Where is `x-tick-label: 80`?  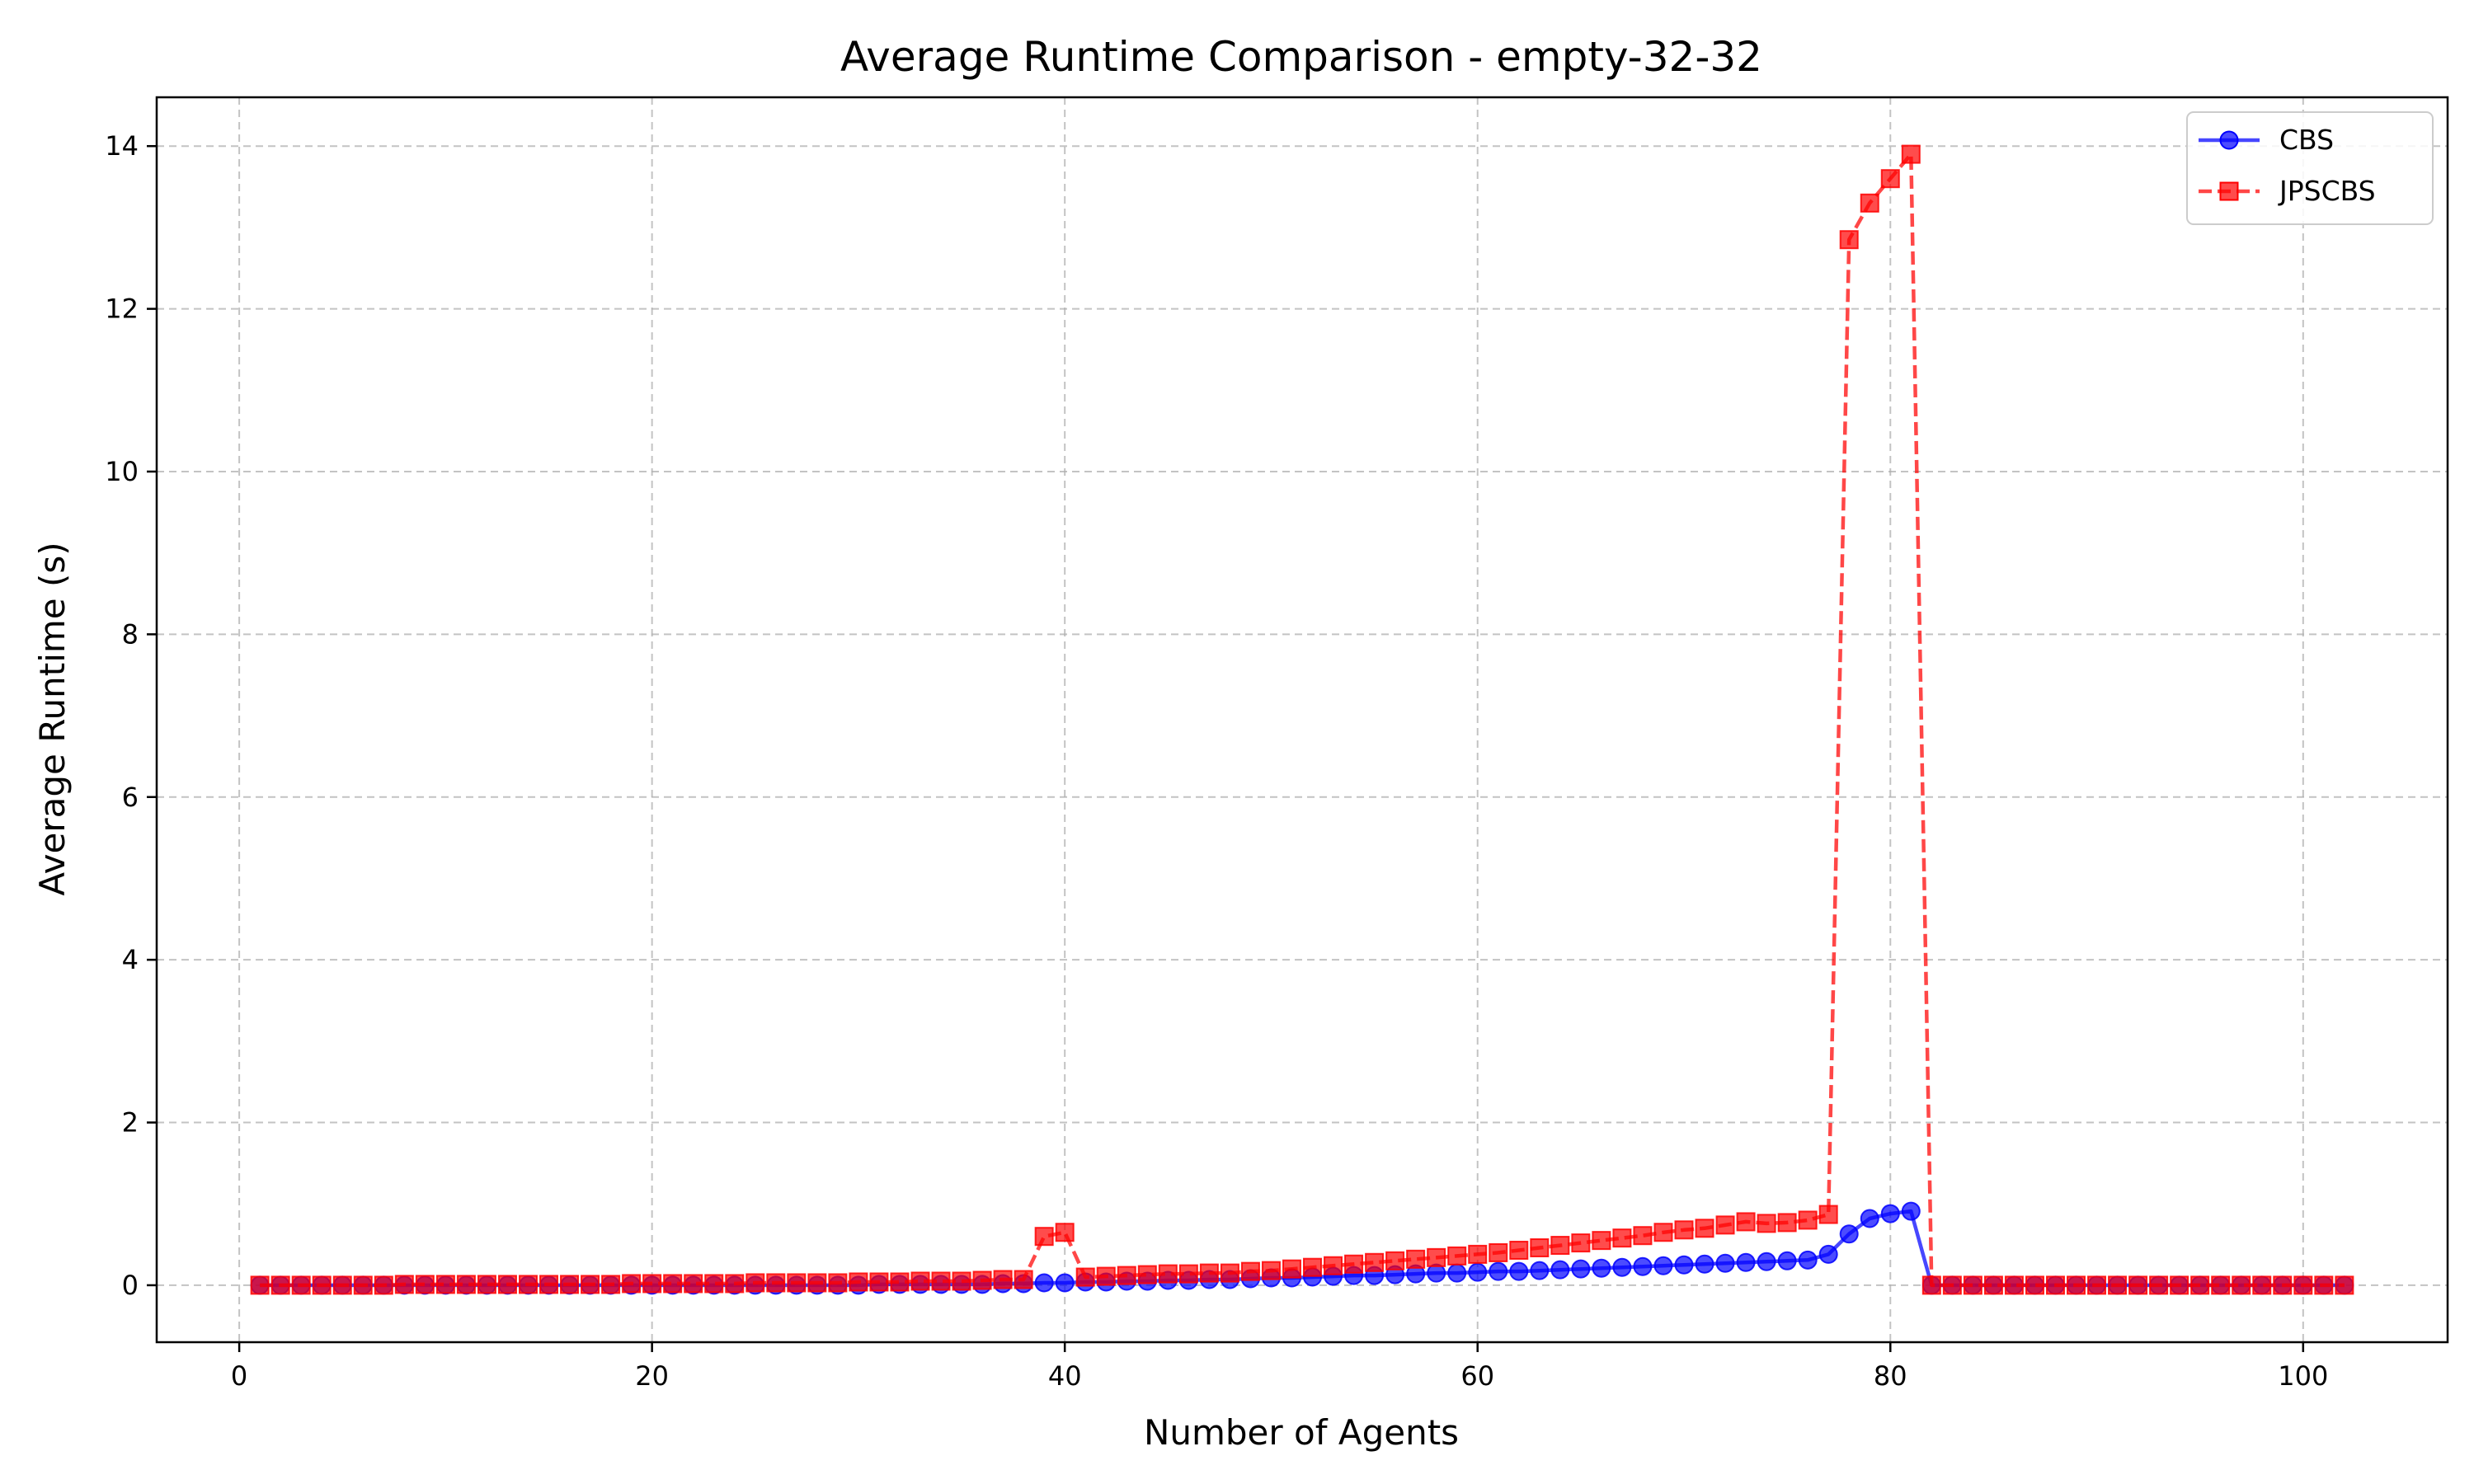
x-tick-label: 80 is located at coordinates (1890, 1376).